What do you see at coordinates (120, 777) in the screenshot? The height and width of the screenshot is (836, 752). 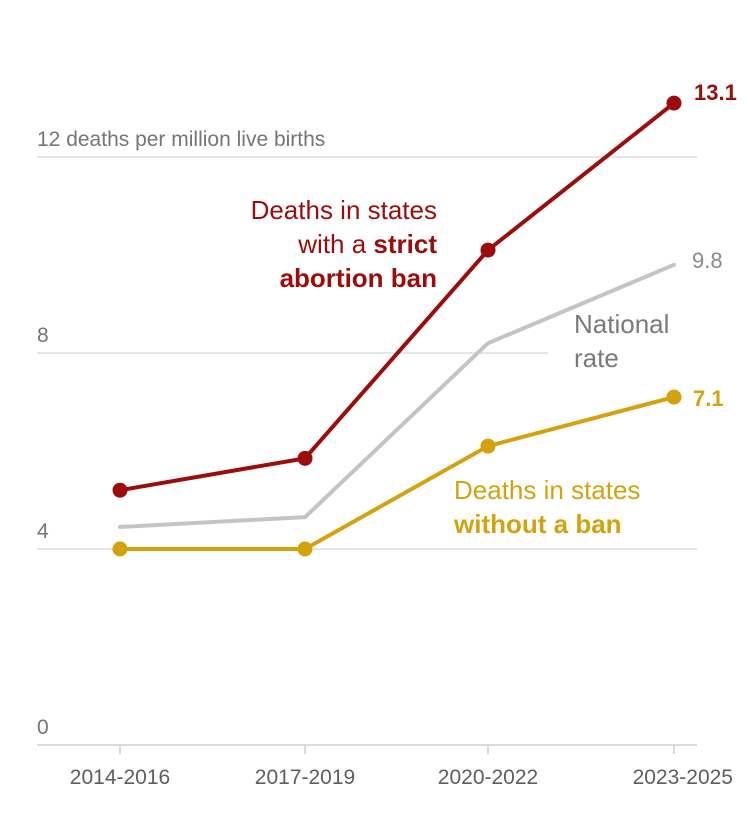 I see `x-tick-label: 2014-2016` at bounding box center [120, 777].